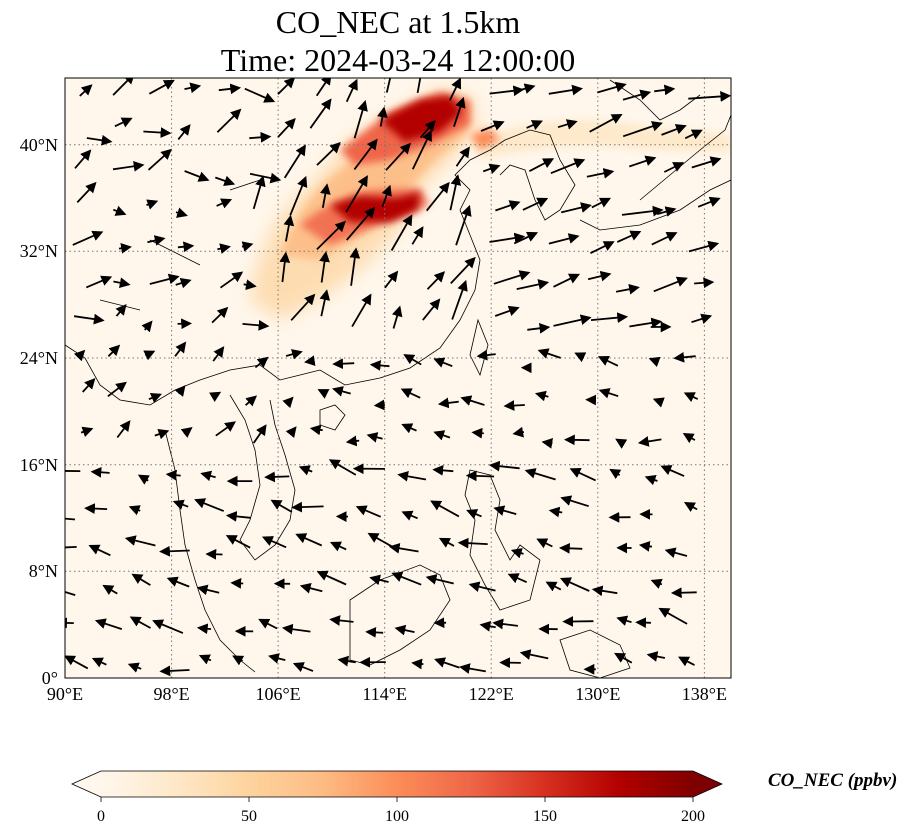 This screenshot has height=836, width=920. What do you see at coordinates (39, 145) in the screenshot?
I see `lat-tick-label: 40°N` at bounding box center [39, 145].